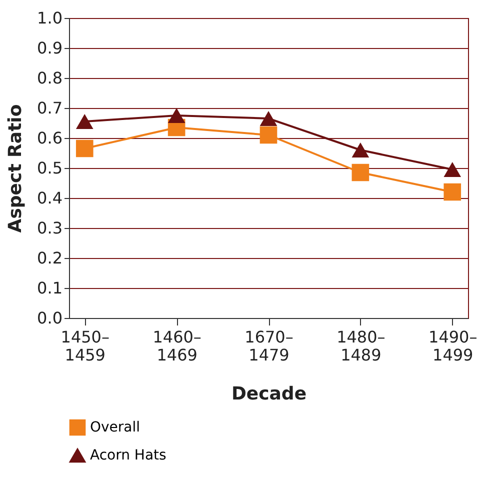 This screenshot has height=485, width=503. Describe the element at coordinates (49, 138) in the screenshot. I see `y-tick-label: 0.6` at that location.